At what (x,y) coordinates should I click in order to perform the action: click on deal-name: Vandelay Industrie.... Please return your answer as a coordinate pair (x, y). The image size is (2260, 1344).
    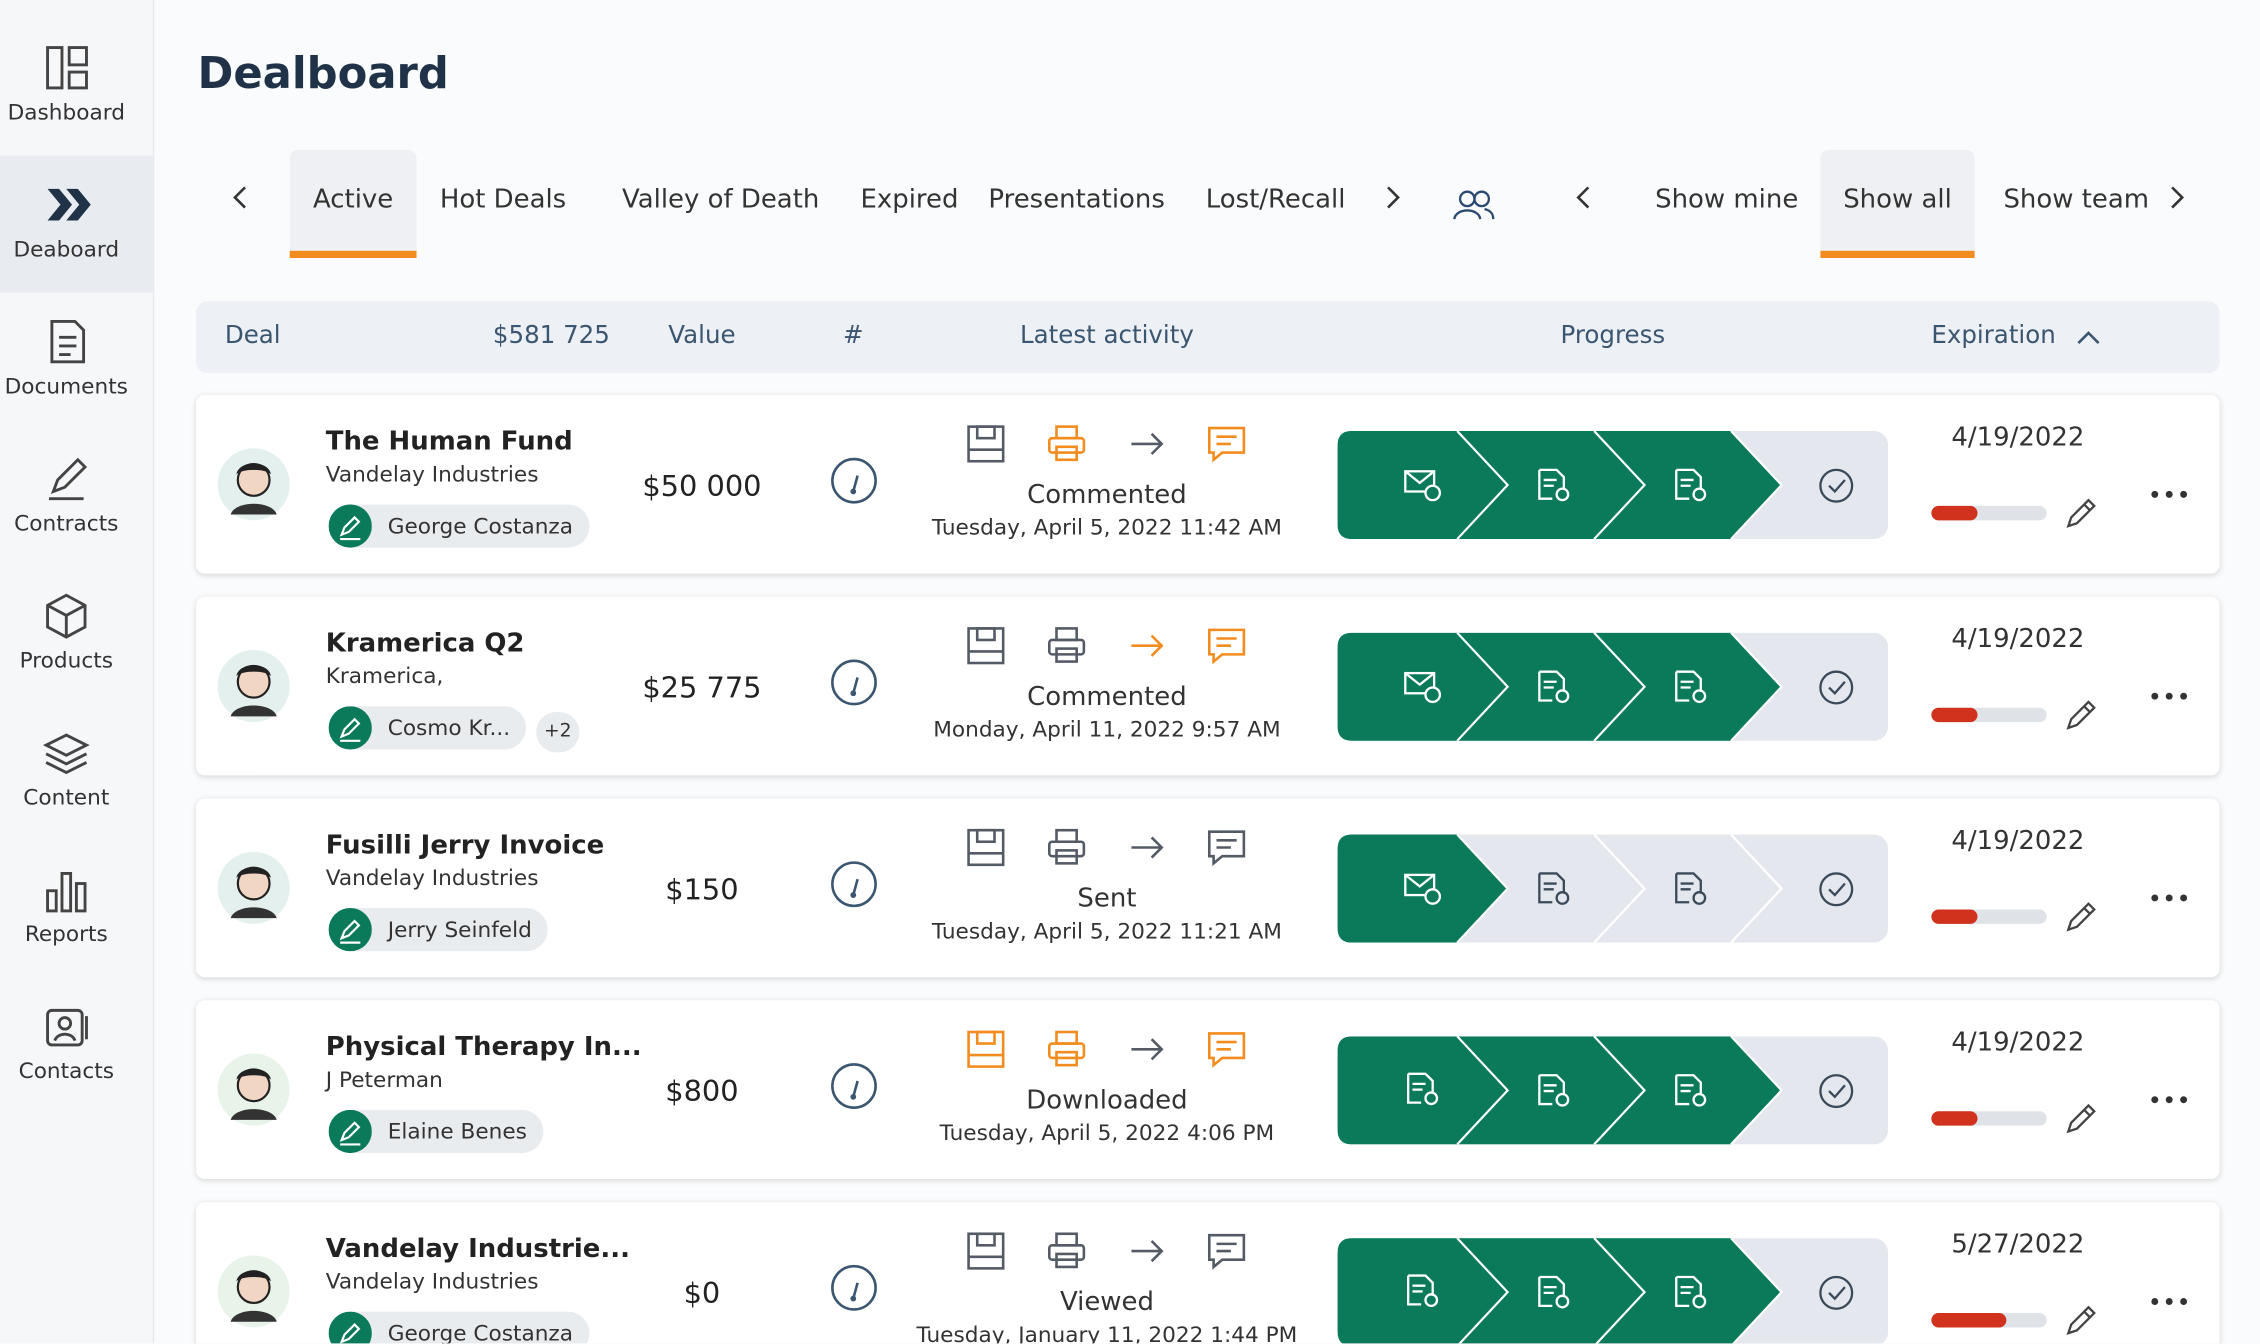
    Looking at the image, I should click on (477, 1249).